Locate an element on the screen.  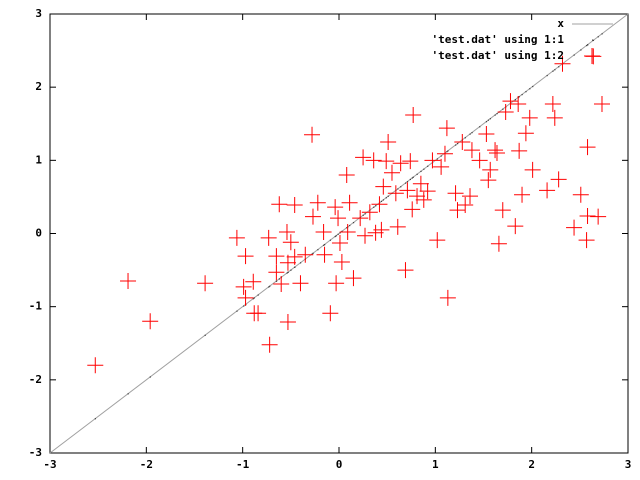
x-tick-label: -2 is located at coordinates (146, 464).